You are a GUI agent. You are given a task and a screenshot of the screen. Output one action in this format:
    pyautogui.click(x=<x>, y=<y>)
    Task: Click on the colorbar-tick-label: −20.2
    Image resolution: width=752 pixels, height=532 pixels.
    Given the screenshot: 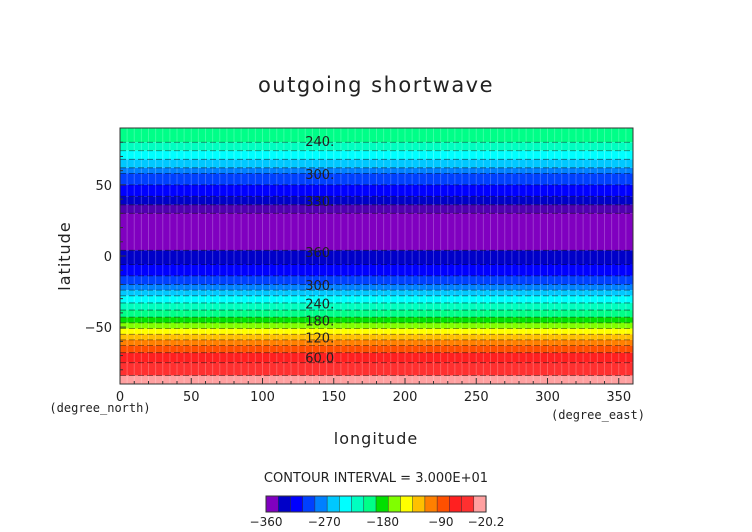 What is the action you would take?
    pyautogui.click(x=486, y=522)
    